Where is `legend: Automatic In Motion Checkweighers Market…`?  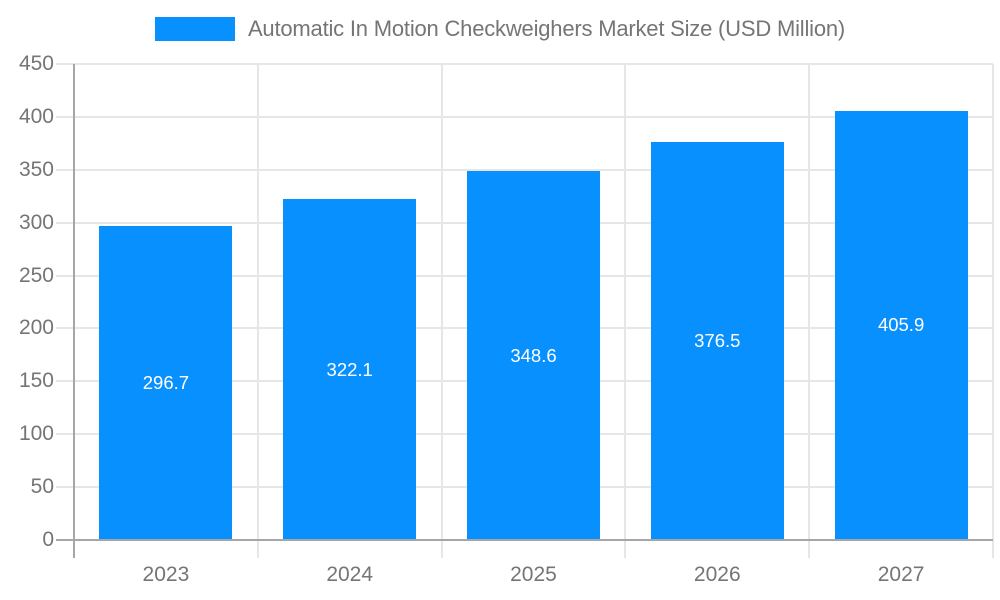 legend: Automatic In Motion Checkweighers Market… is located at coordinates (500, 29).